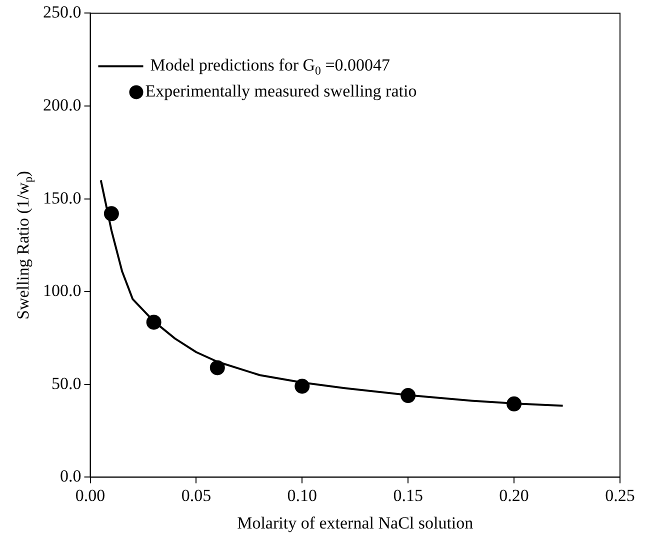 The image size is (646, 542). What do you see at coordinates (620, 495) in the screenshot?
I see `x-tick-label: 0.25` at bounding box center [620, 495].